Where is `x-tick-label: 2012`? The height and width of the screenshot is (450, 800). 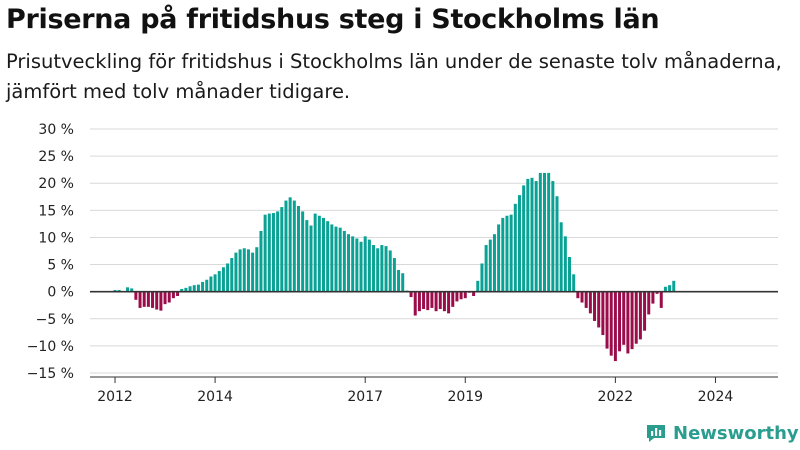
x-tick-label: 2012 is located at coordinates (115, 397).